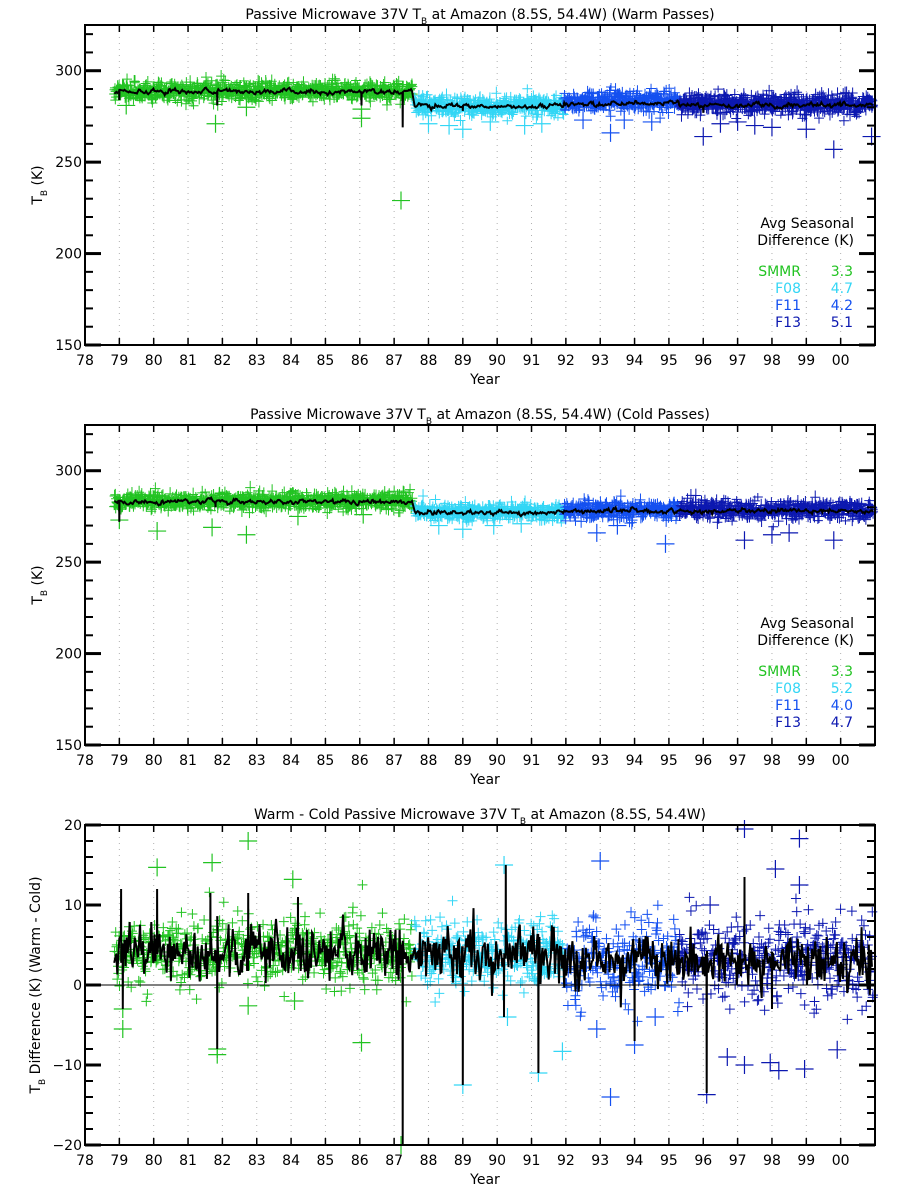  I want to click on x-tick-label: 86, so click(360, 761).